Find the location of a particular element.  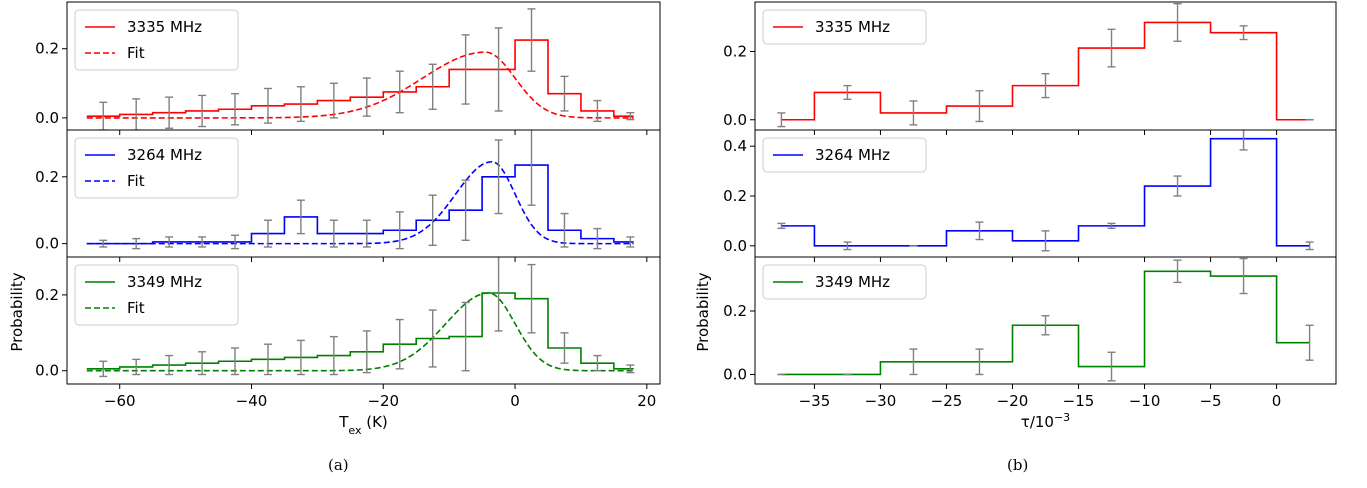

legend: 3264 MHz Fit is located at coordinates (156, 168).